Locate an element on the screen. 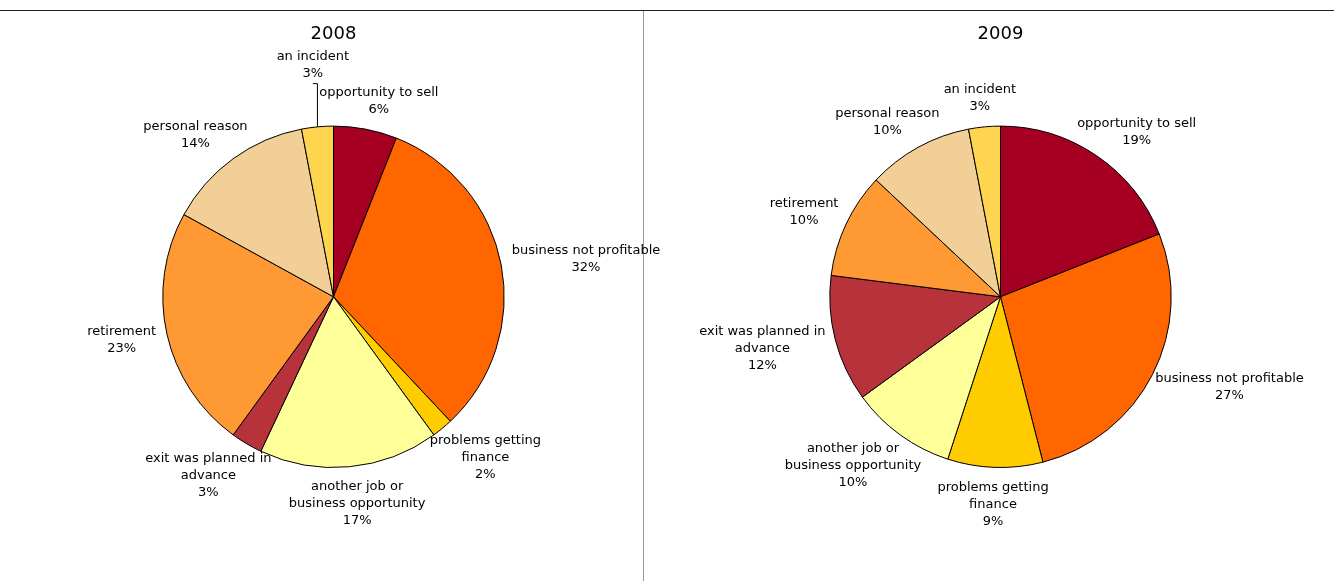 This screenshot has width=1334, height=581. data-label: 27% is located at coordinates (1229, 395).